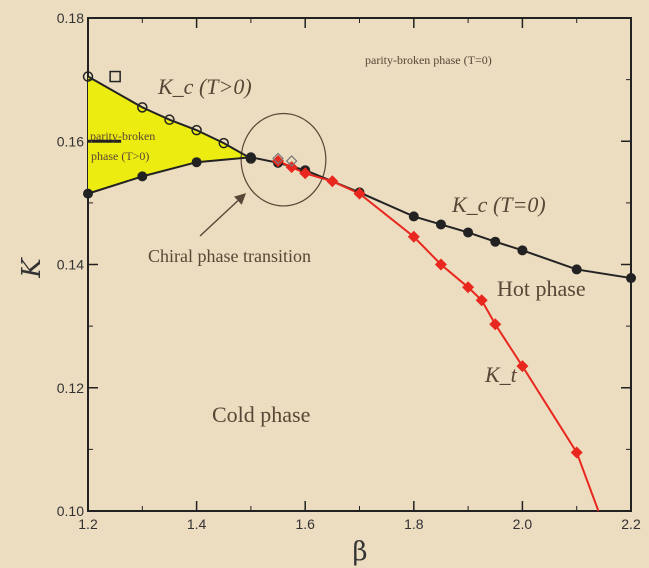 The image size is (649, 568). What do you see at coordinates (70, 141) in the screenshot?
I see `y-tick-label-3: 0.16` at bounding box center [70, 141].